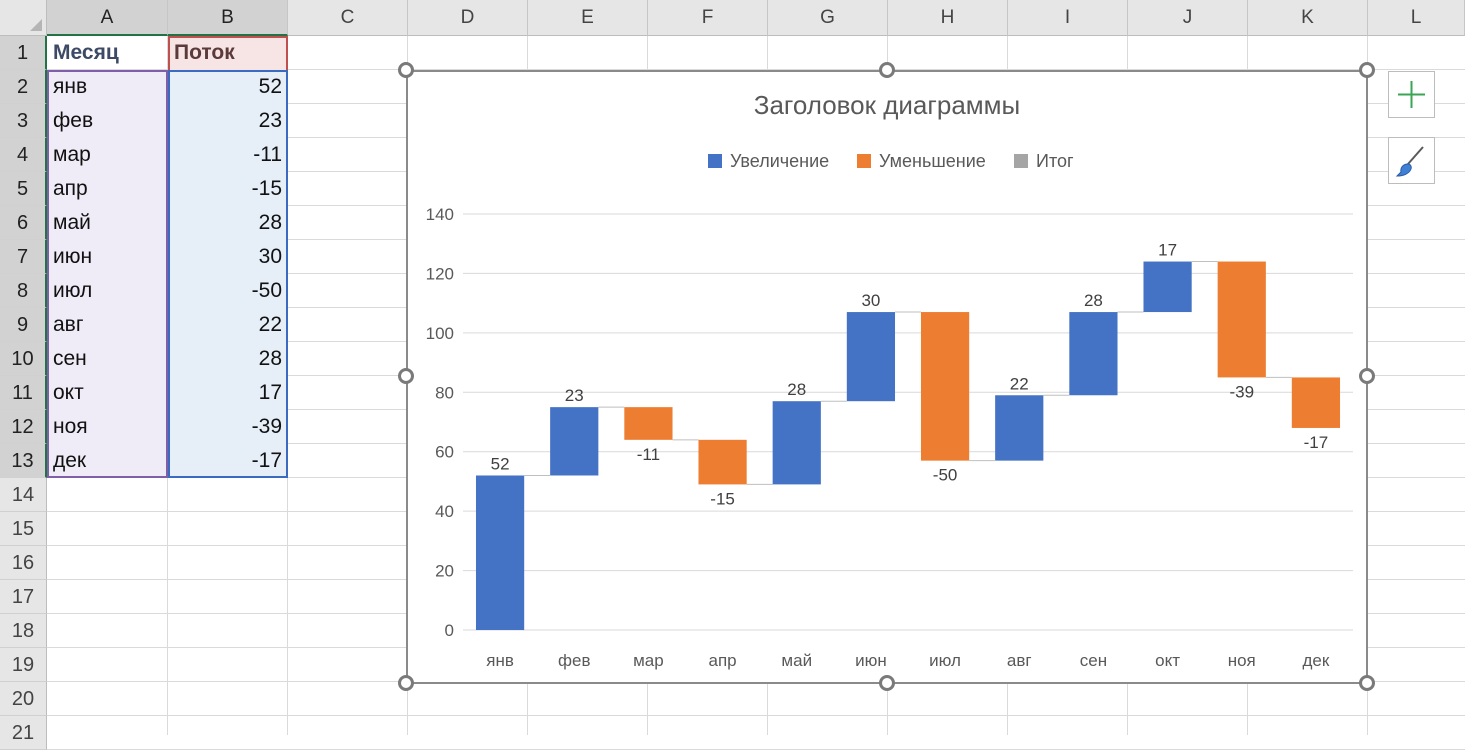 This screenshot has width=1465, height=750. I want to click on x-tick-label: сен, so click(1093, 660).